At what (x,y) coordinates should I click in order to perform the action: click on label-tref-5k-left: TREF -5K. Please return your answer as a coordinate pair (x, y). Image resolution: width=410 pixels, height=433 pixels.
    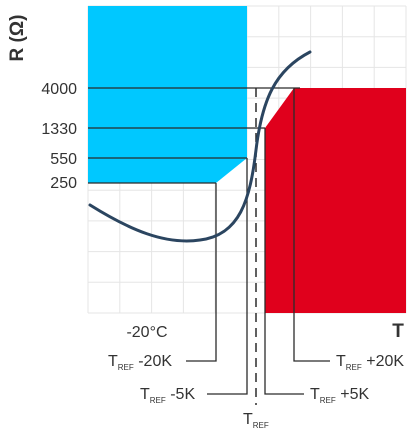
    Looking at the image, I should click on (167, 395).